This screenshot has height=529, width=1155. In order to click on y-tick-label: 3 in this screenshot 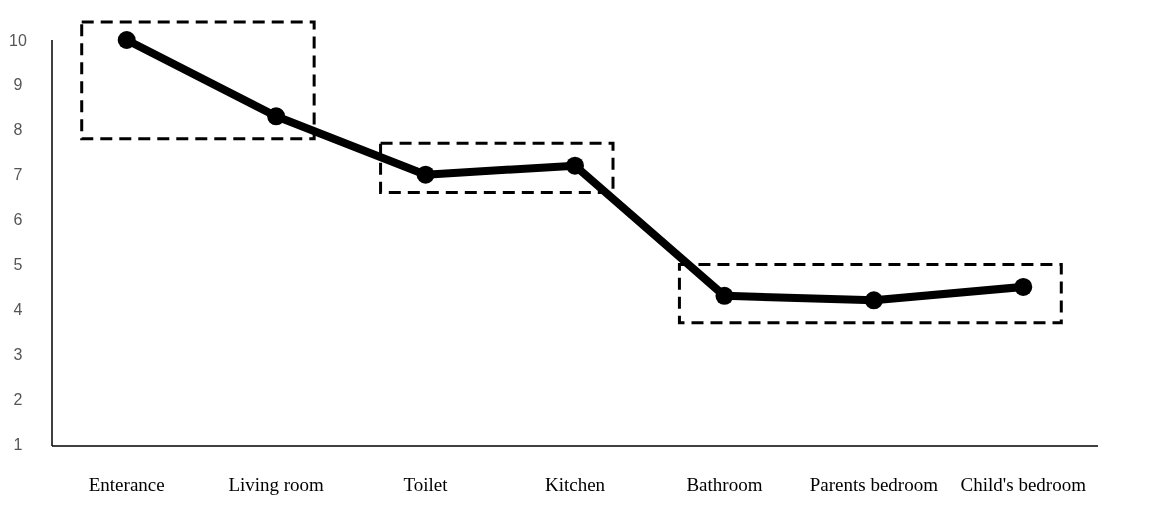, I will do `click(18, 354)`.